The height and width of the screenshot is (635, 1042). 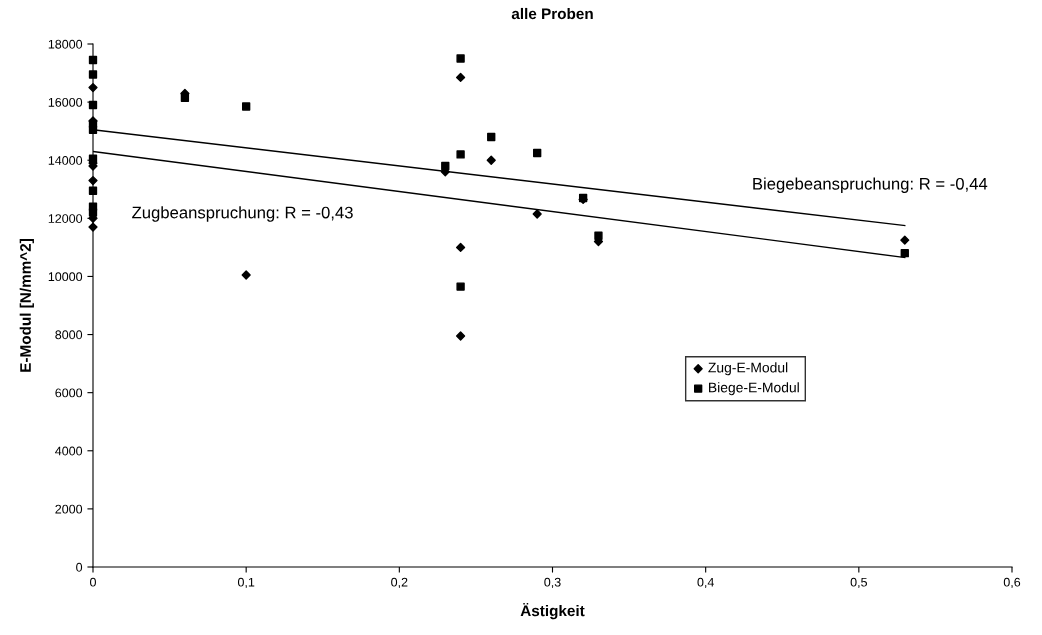 I want to click on legend-label: Zug-E-Modul, so click(x=748, y=369).